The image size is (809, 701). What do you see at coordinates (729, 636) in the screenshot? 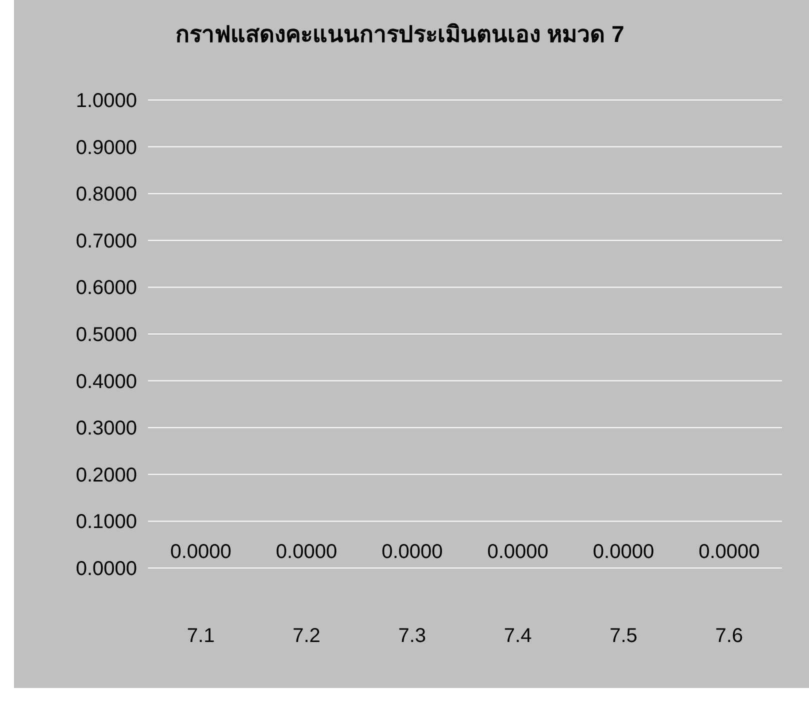
I see `x-tick-label: 7.6` at bounding box center [729, 636].